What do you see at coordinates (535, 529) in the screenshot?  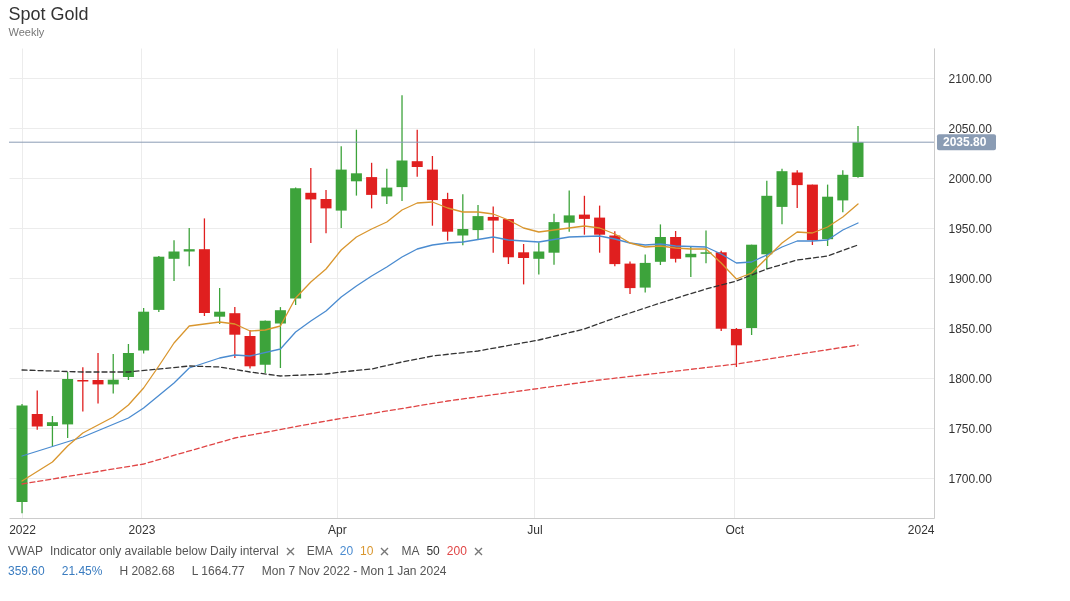 I see `x-tick-label: Jul` at bounding box center [535, 529].